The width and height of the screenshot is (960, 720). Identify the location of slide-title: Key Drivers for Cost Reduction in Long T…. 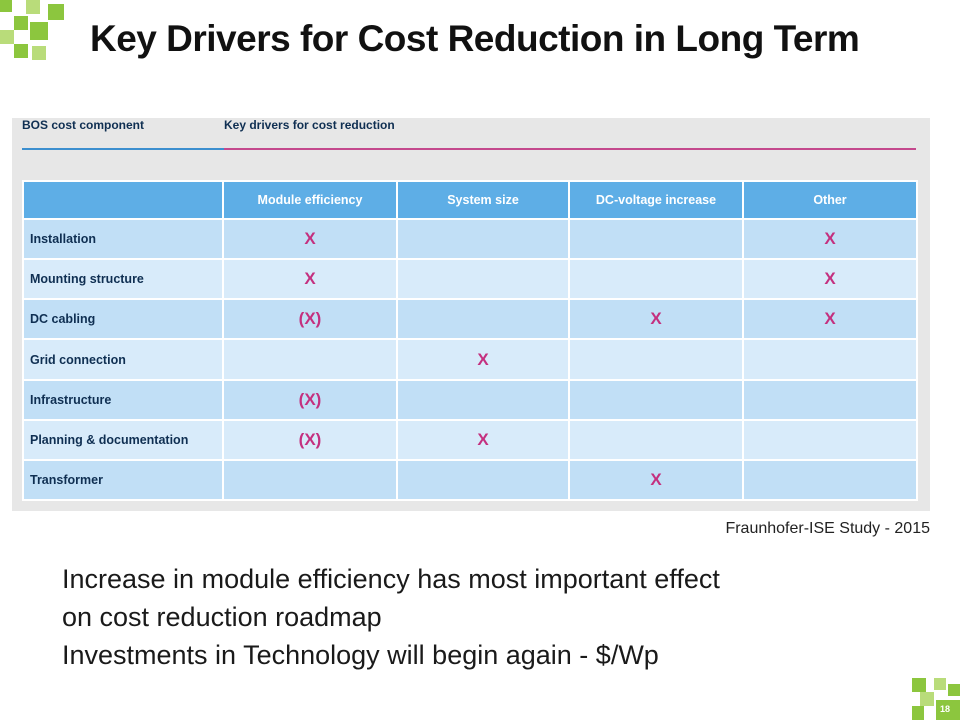
(475, 38).